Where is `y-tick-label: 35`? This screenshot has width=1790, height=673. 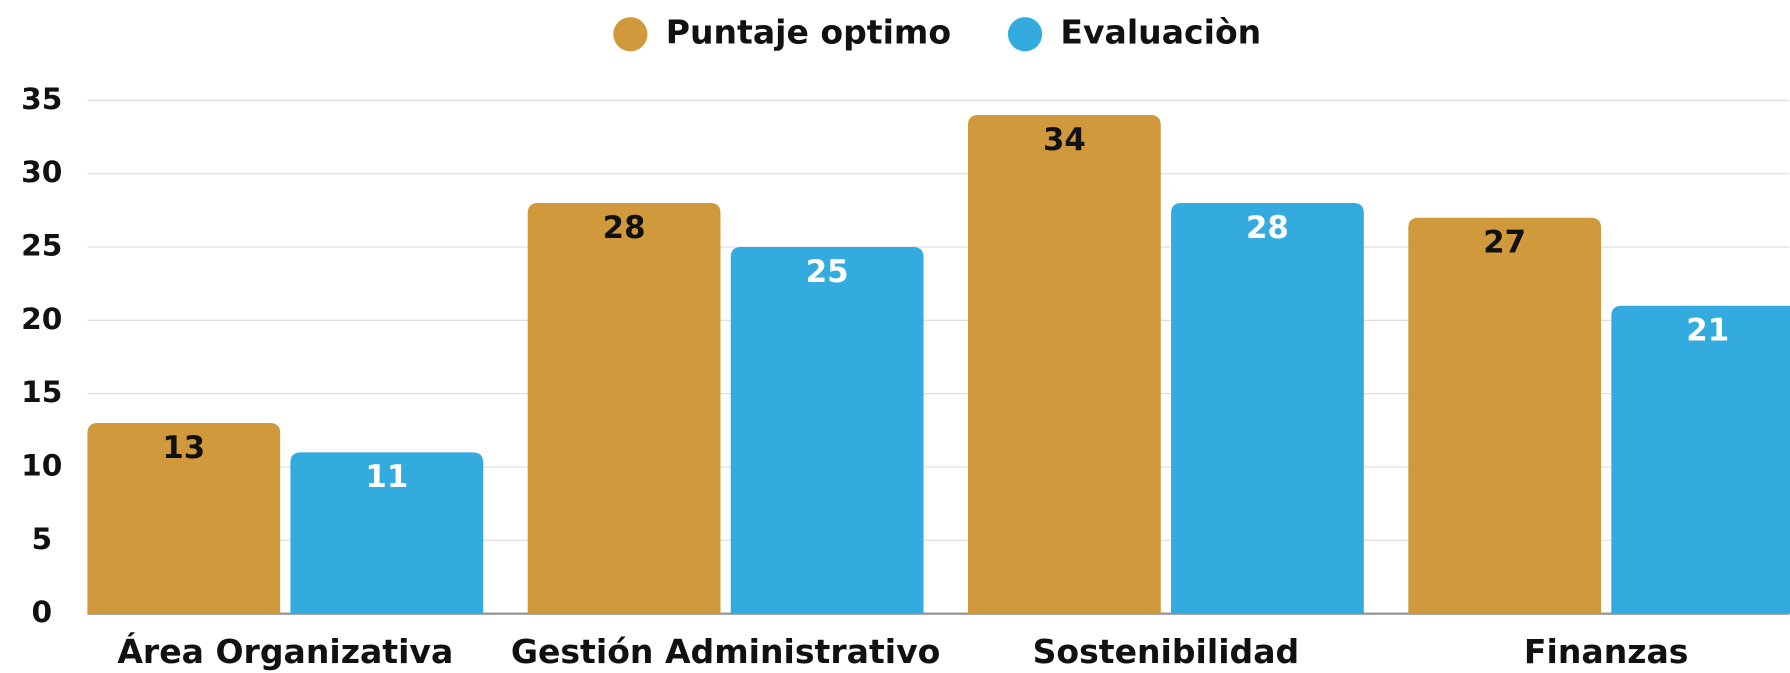
y-tick-label: 35 is located at coordinates (41, 98).